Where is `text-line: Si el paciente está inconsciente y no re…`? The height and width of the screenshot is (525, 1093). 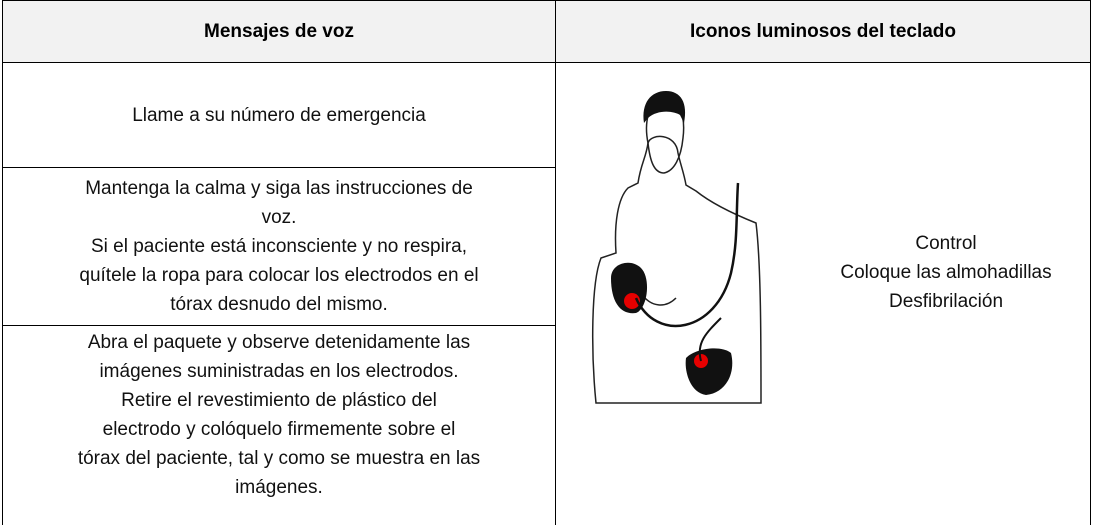
text-line: Si el paciente está inconsciente y no re… is located at coordinates (279, 246).